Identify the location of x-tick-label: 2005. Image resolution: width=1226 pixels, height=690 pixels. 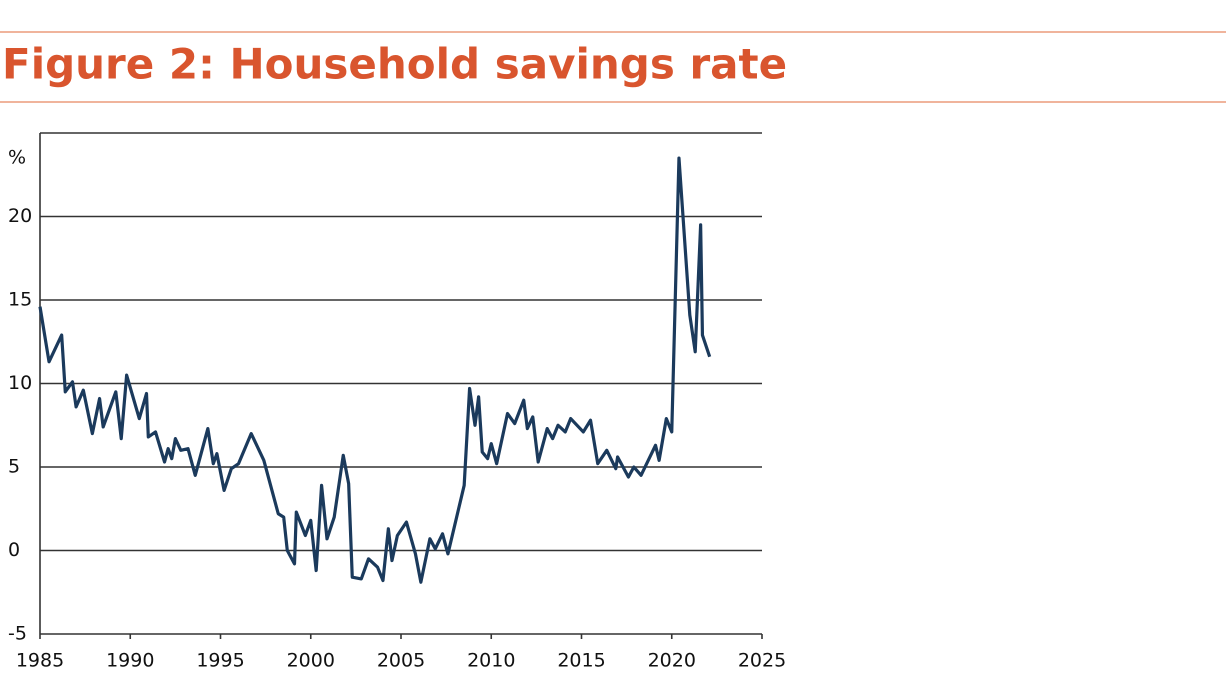
(401, 661).